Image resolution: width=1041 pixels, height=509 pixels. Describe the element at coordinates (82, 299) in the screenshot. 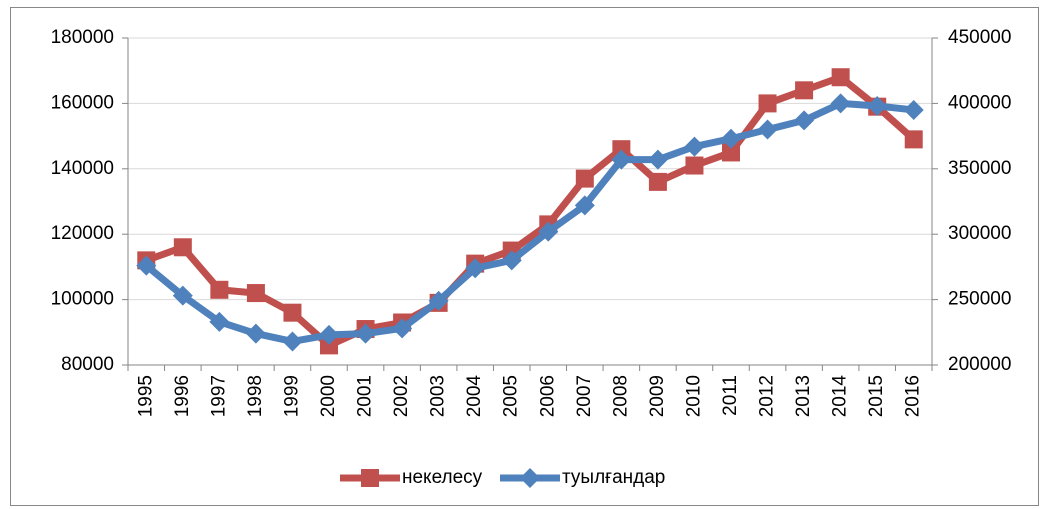

I see `y-tick-label: 100000` at that location.